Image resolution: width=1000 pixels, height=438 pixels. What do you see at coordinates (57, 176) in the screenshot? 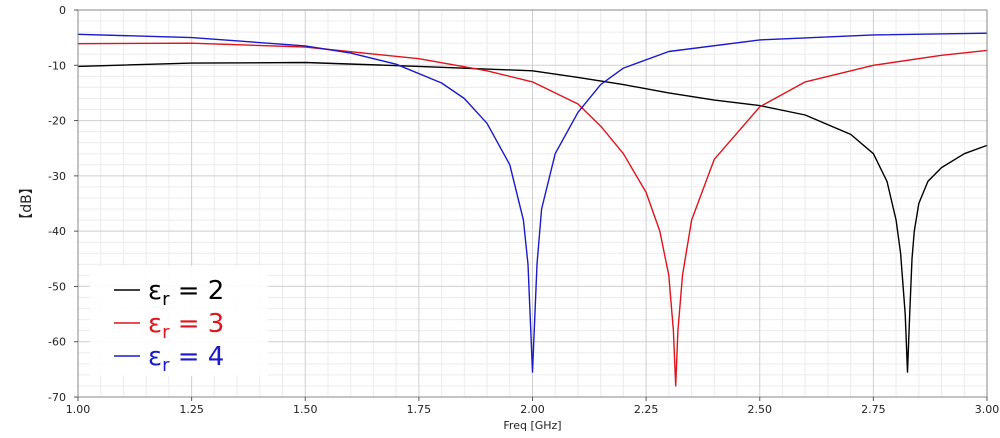
I see `y-tick-label: -30` at bounding box center [57, 176].